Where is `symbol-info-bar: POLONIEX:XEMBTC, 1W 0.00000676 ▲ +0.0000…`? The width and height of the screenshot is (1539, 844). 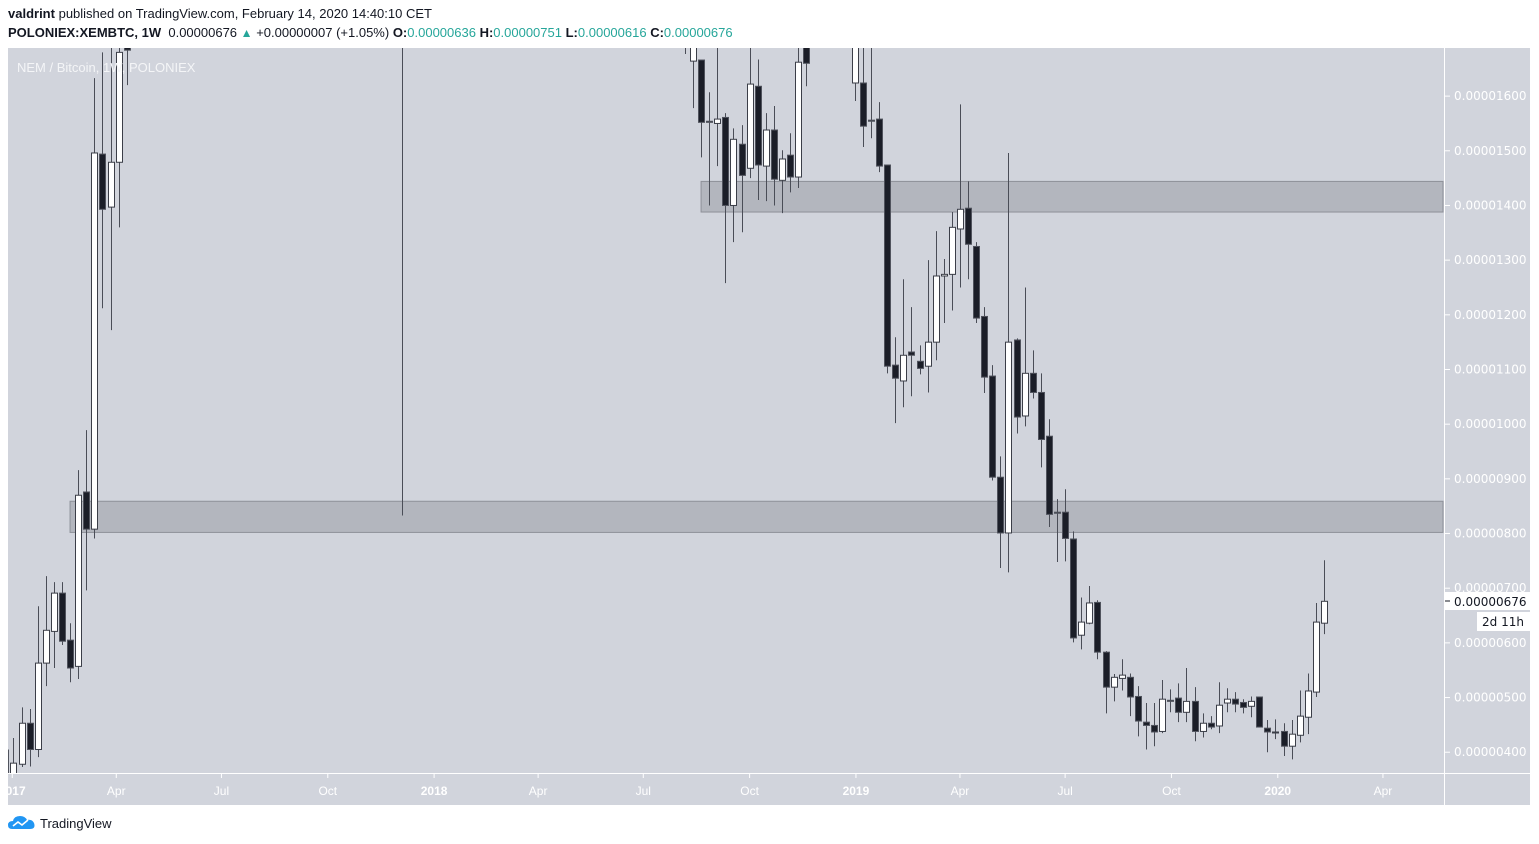 symbol-info-bar: POLONIEX:XEMBTC, 1W 0.00000676 ▲ +0.0000… is located at coordinates (370, 32).